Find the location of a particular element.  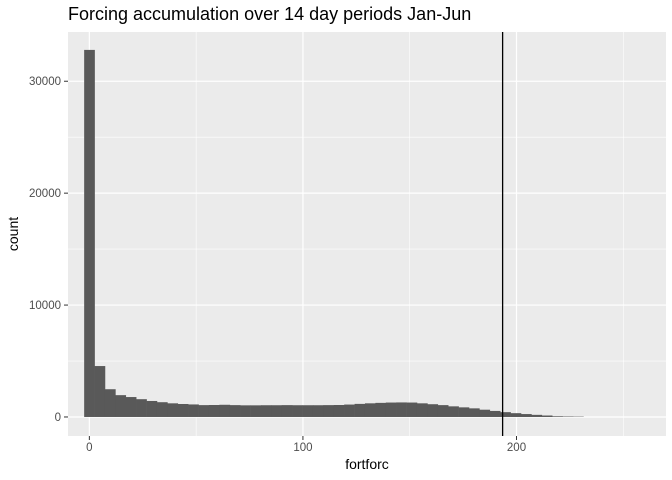

x-axis-ticks: 0 100 200 is located at coordinates (306, 445).